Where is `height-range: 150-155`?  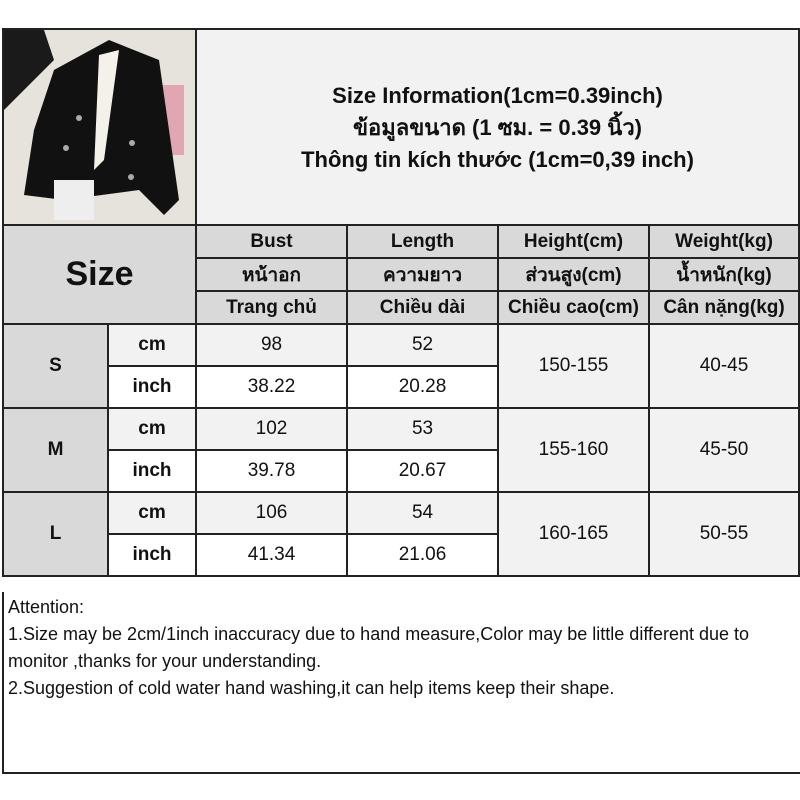 height-range: 150-155 is located at coordinates (574, 366).